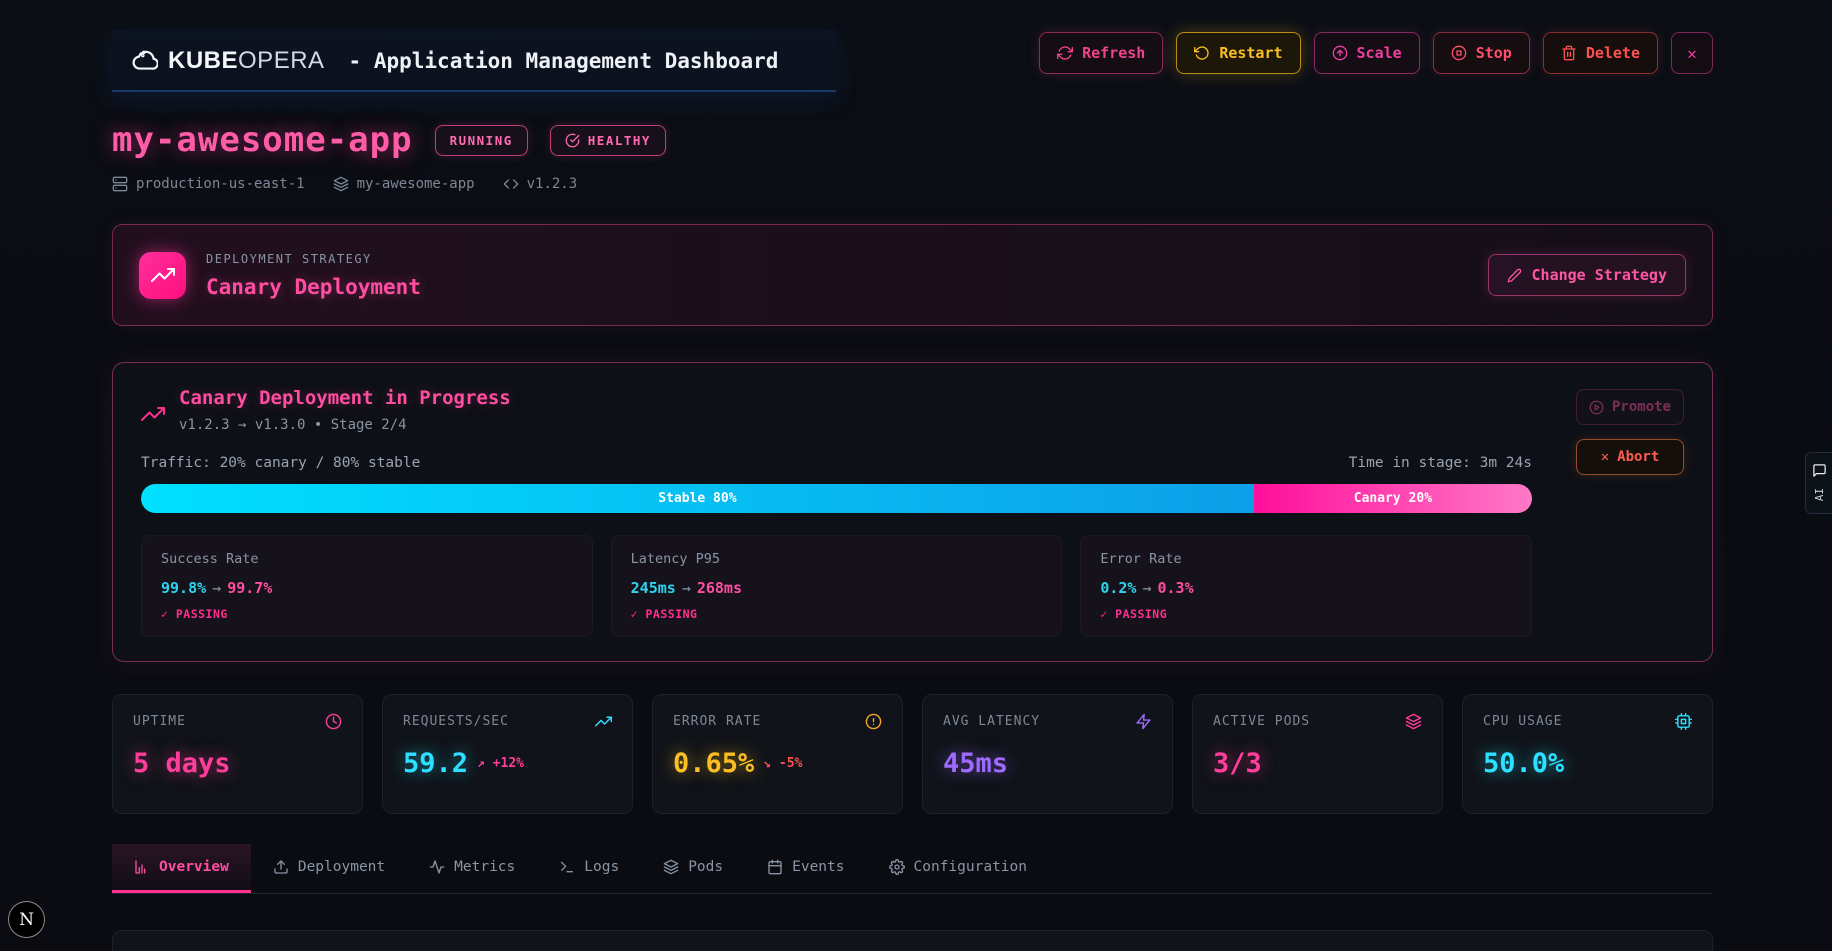 Image resolution: width=1832 pixels, height=951 pixels. I want to click on nextjs-dev-badge: N, so click(26, 919).